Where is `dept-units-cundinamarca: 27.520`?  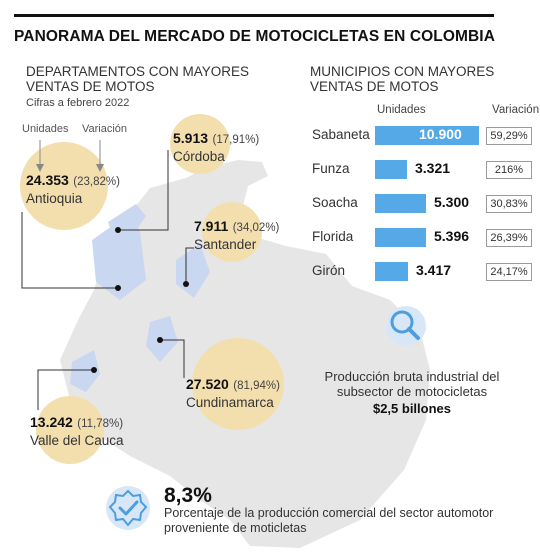 dept-units-cundinamarca: 27.520 is located at coordinates (207, 384).